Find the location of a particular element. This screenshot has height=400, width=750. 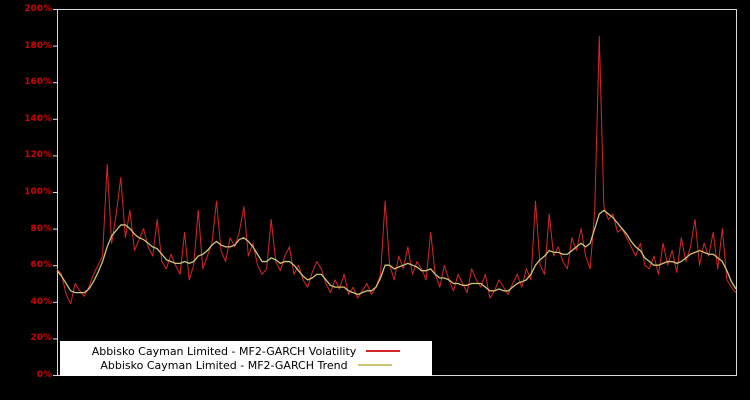

y-tick-label: 80% is located at coordinates (41, 228).